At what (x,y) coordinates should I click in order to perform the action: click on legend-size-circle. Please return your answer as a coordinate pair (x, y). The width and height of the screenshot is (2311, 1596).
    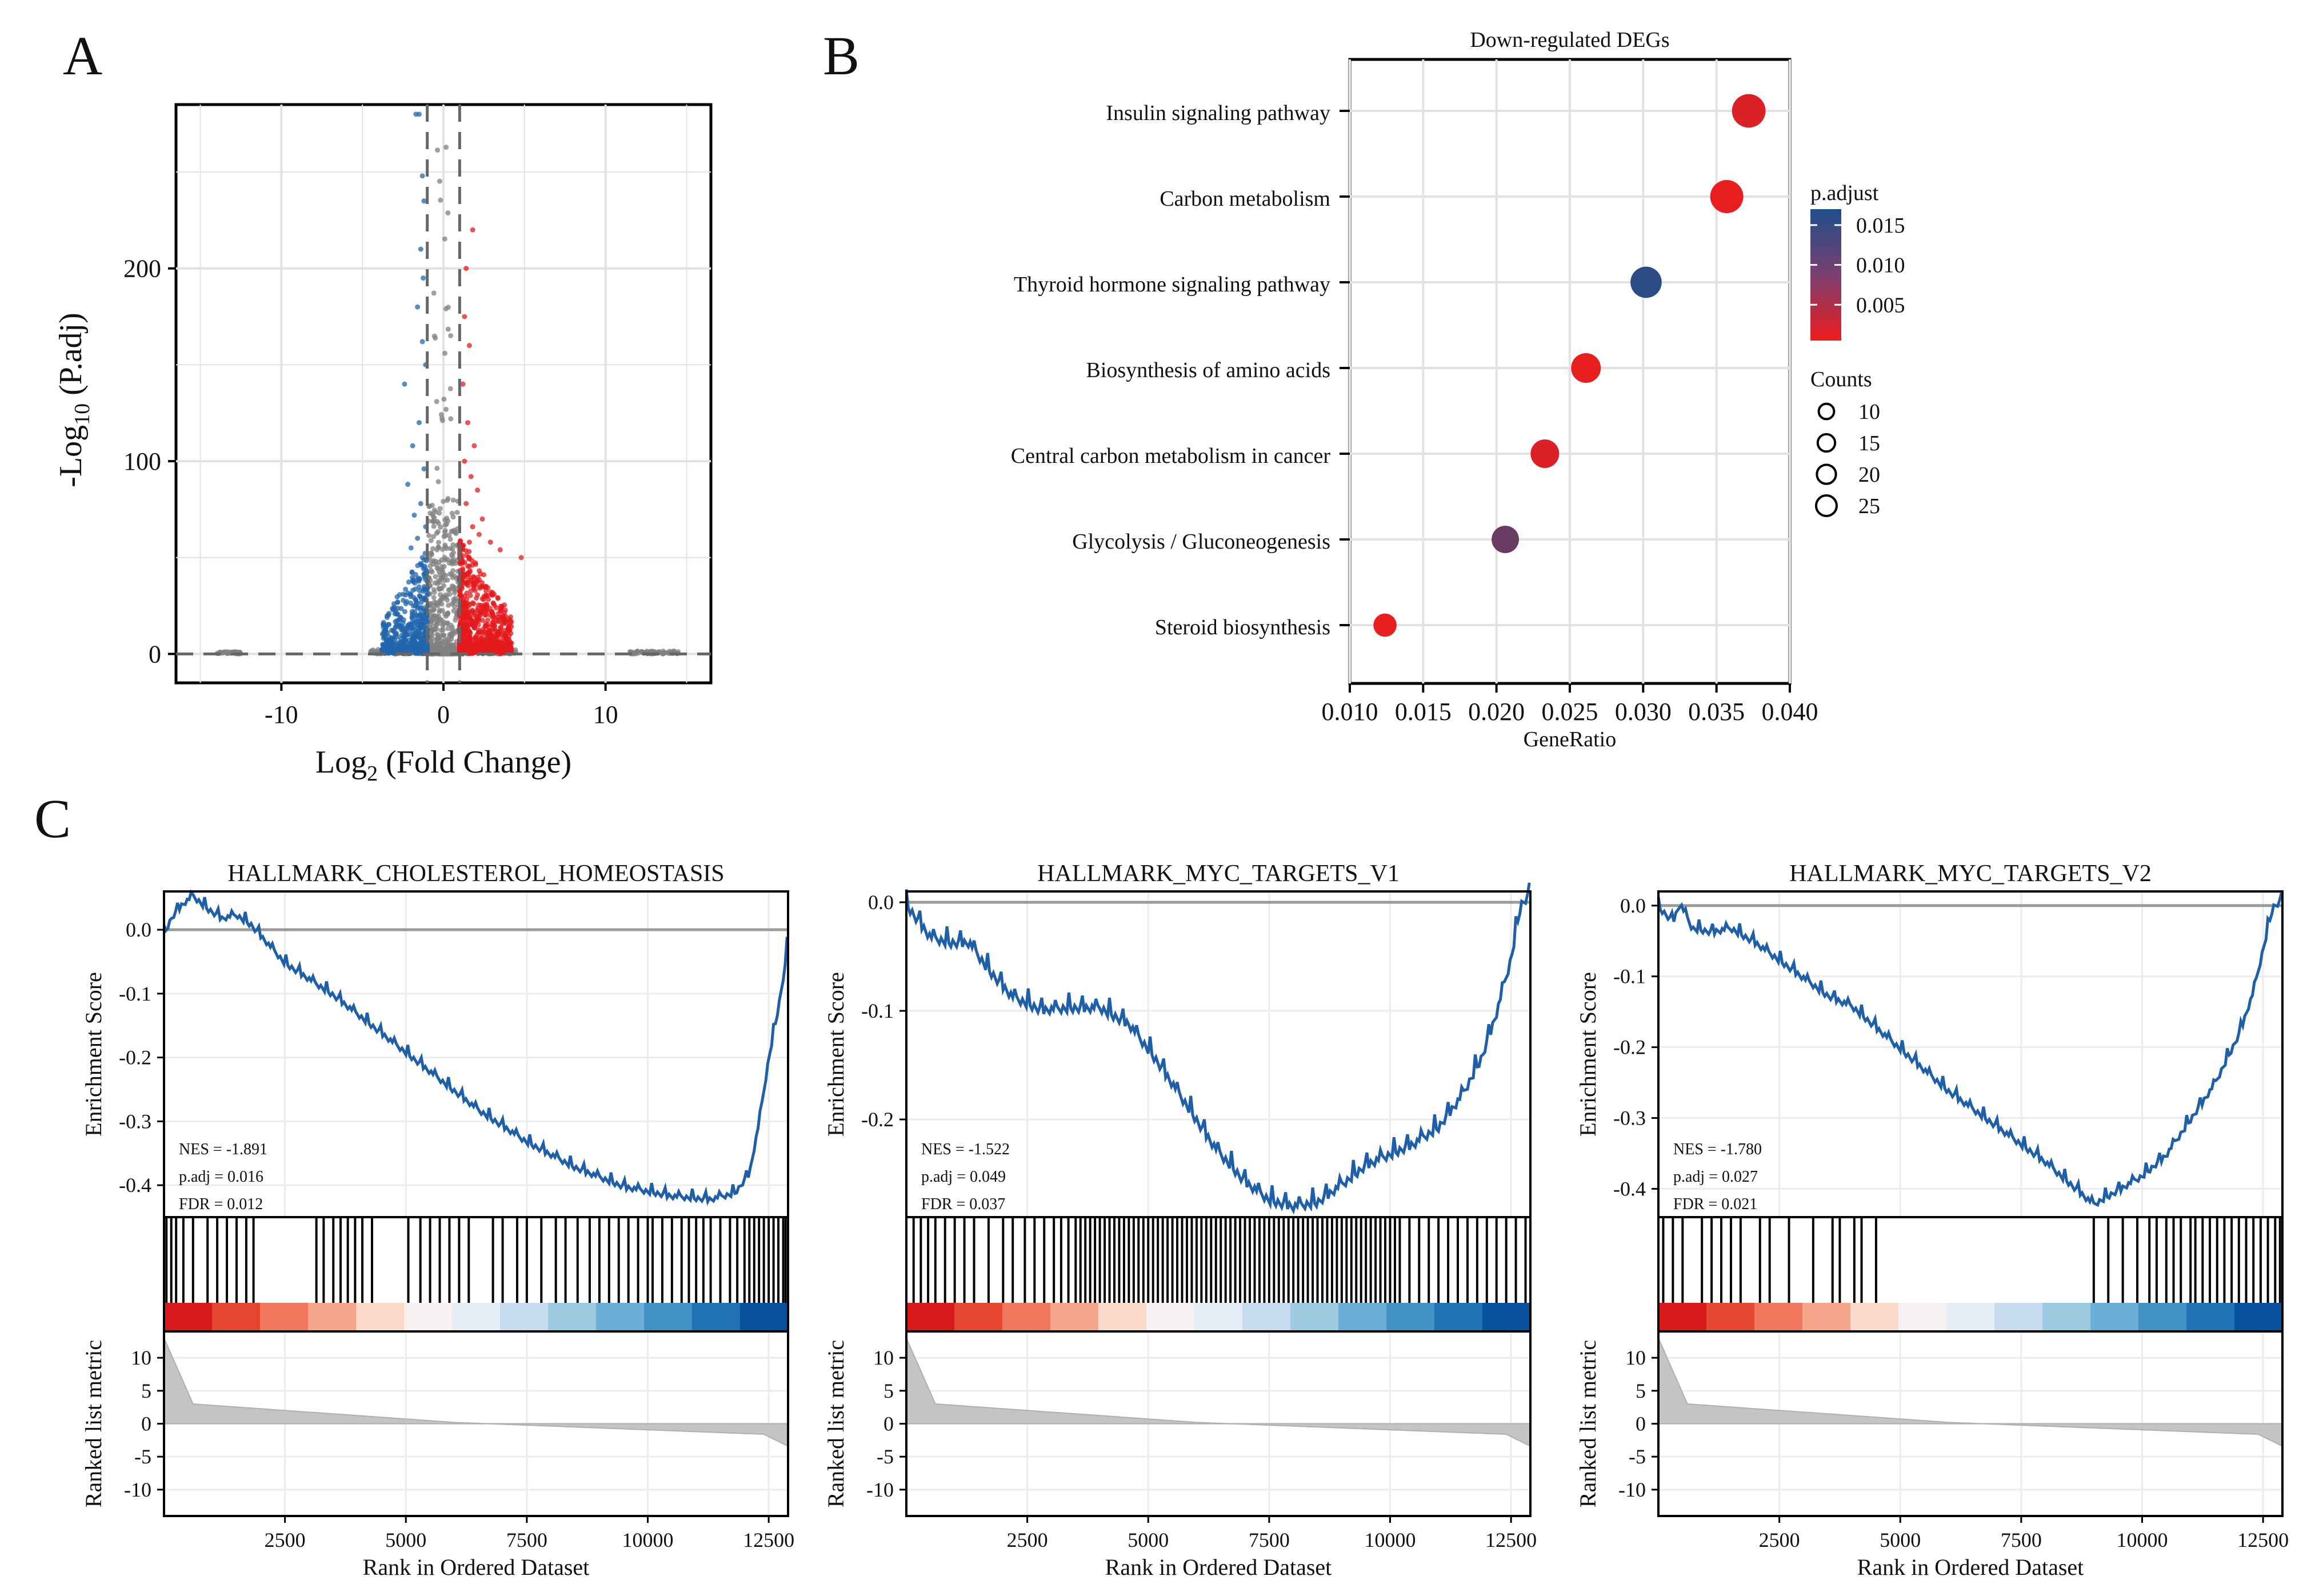
    Looking at the image, I should click on (1826, 505).